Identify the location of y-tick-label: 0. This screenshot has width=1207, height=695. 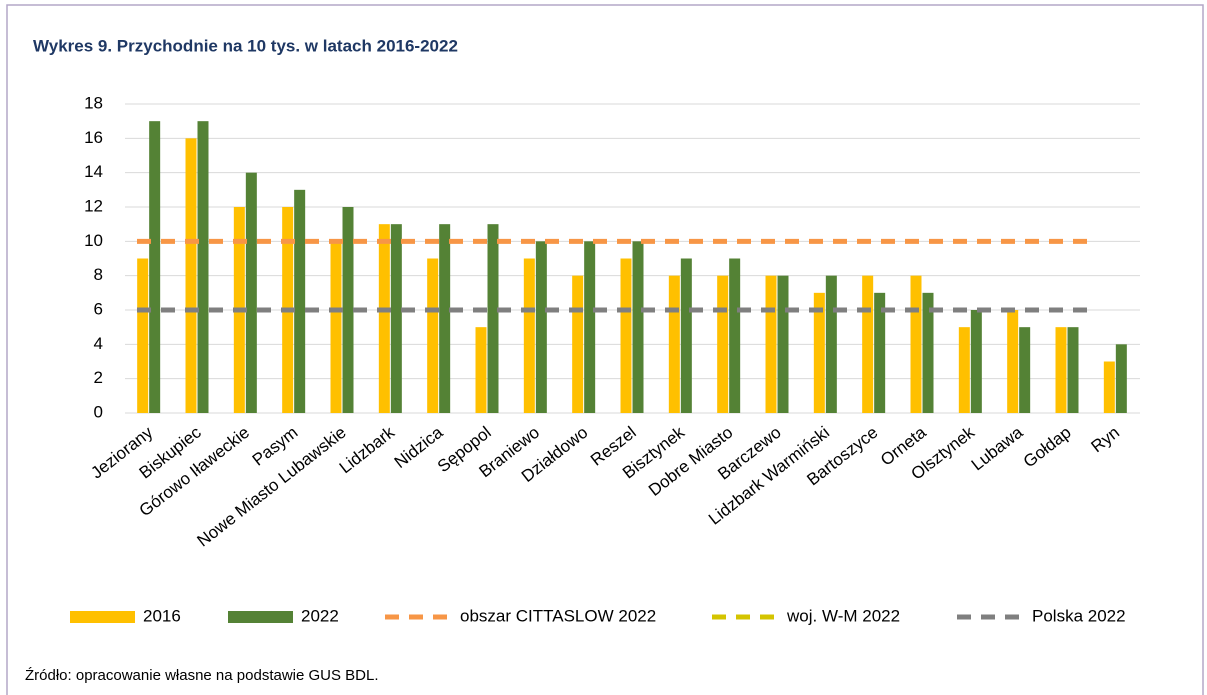
(98, 411).